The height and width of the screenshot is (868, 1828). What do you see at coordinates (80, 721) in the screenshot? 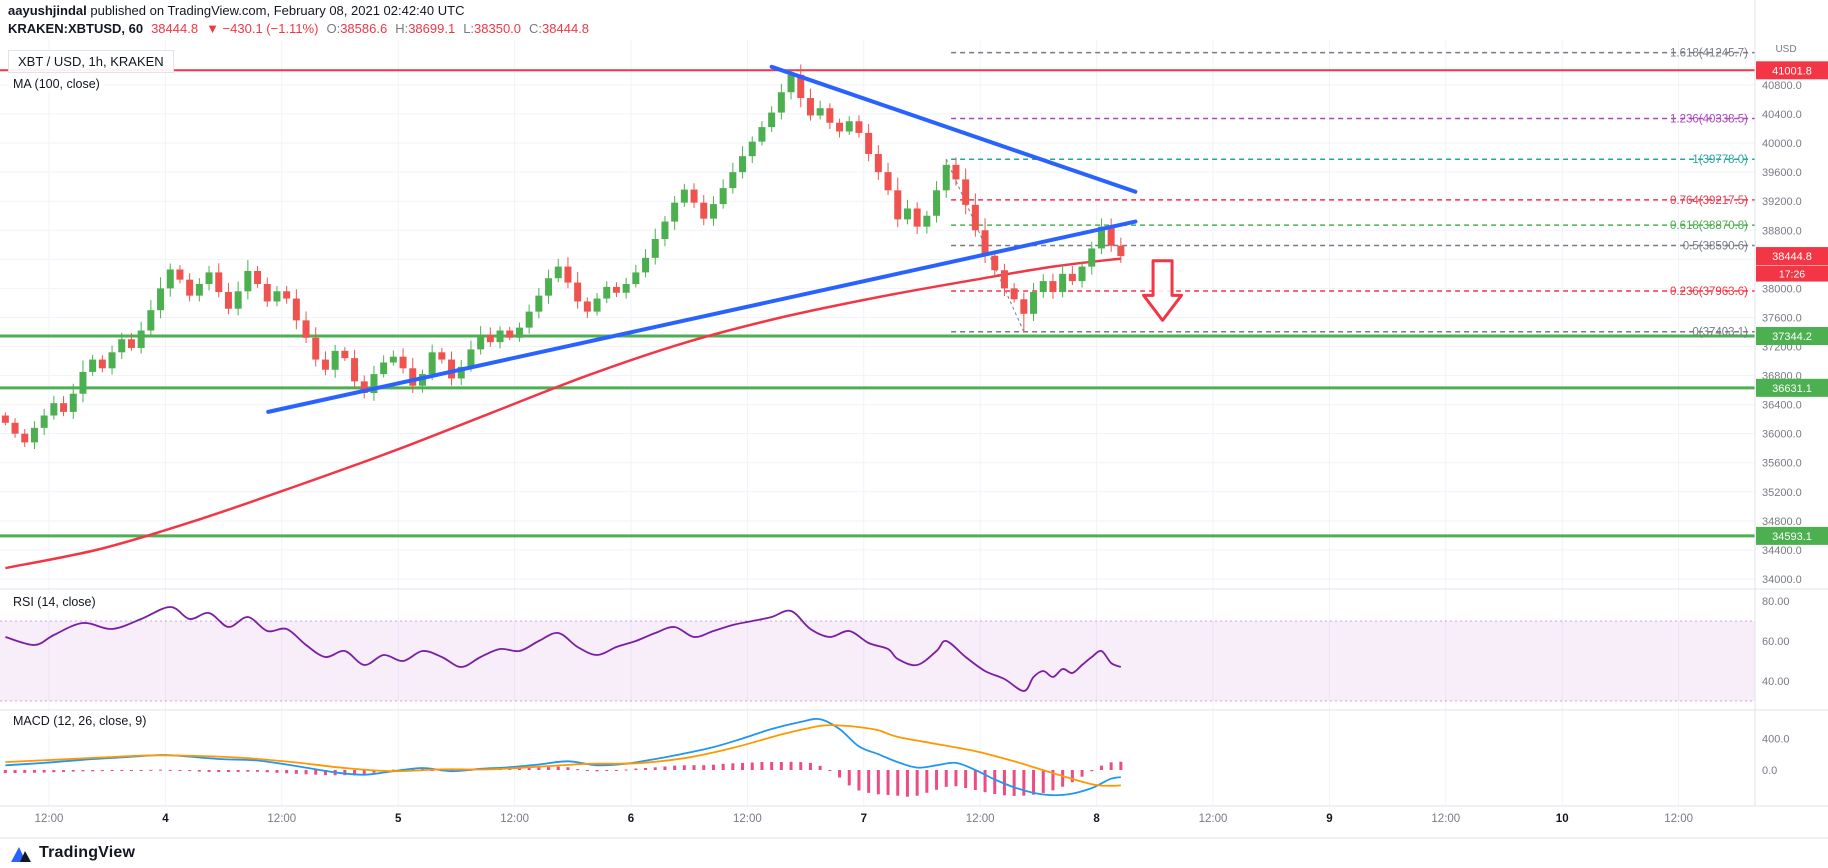
I see `macd-legend: MACD (12, 26, close, 9)` at bounding box center [80, 721].